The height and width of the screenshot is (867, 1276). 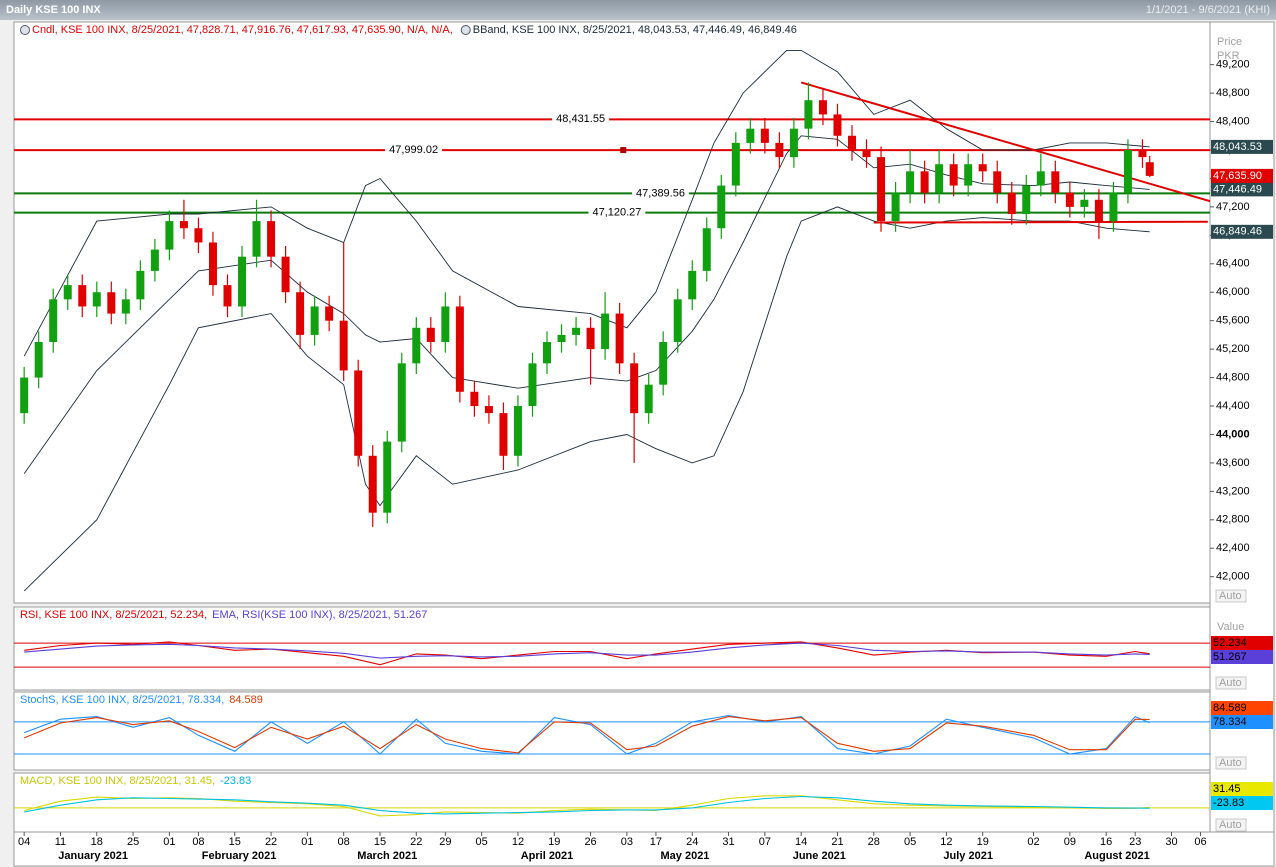 I want to click on auto-button, so click(x=1231, y=763).